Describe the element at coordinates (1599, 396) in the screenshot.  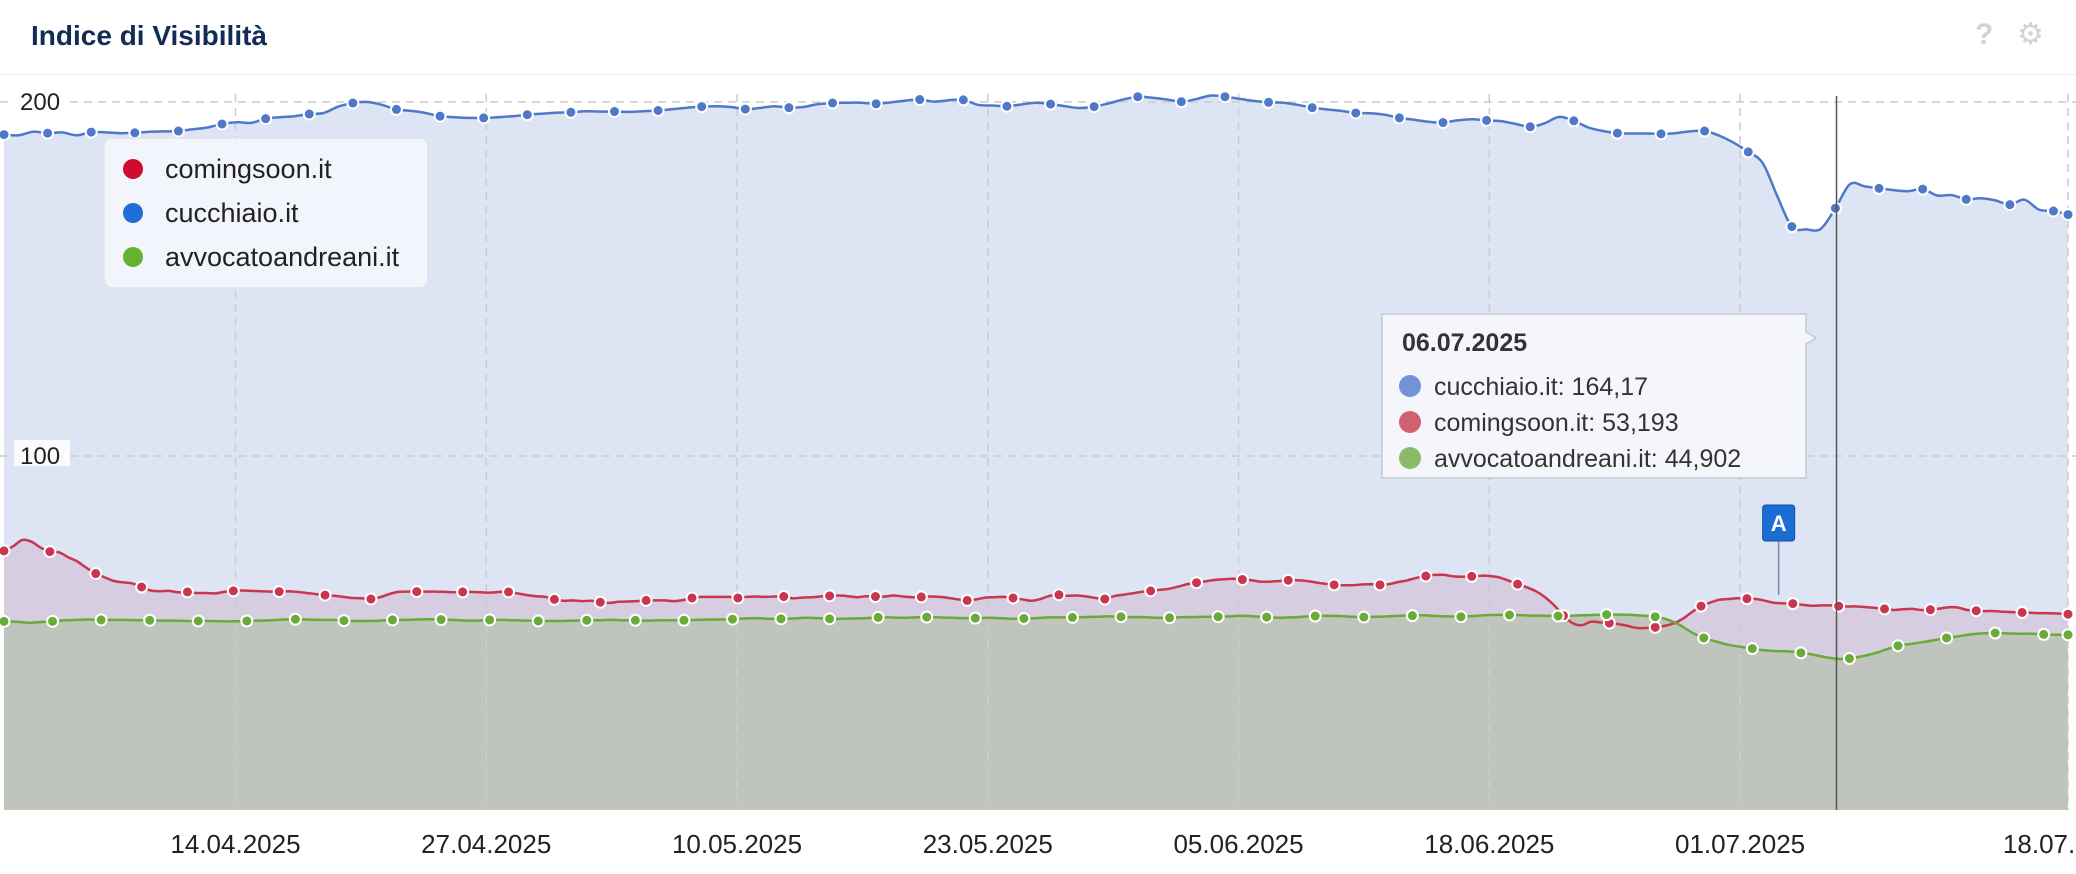
I see `tooltip-box` at that location.